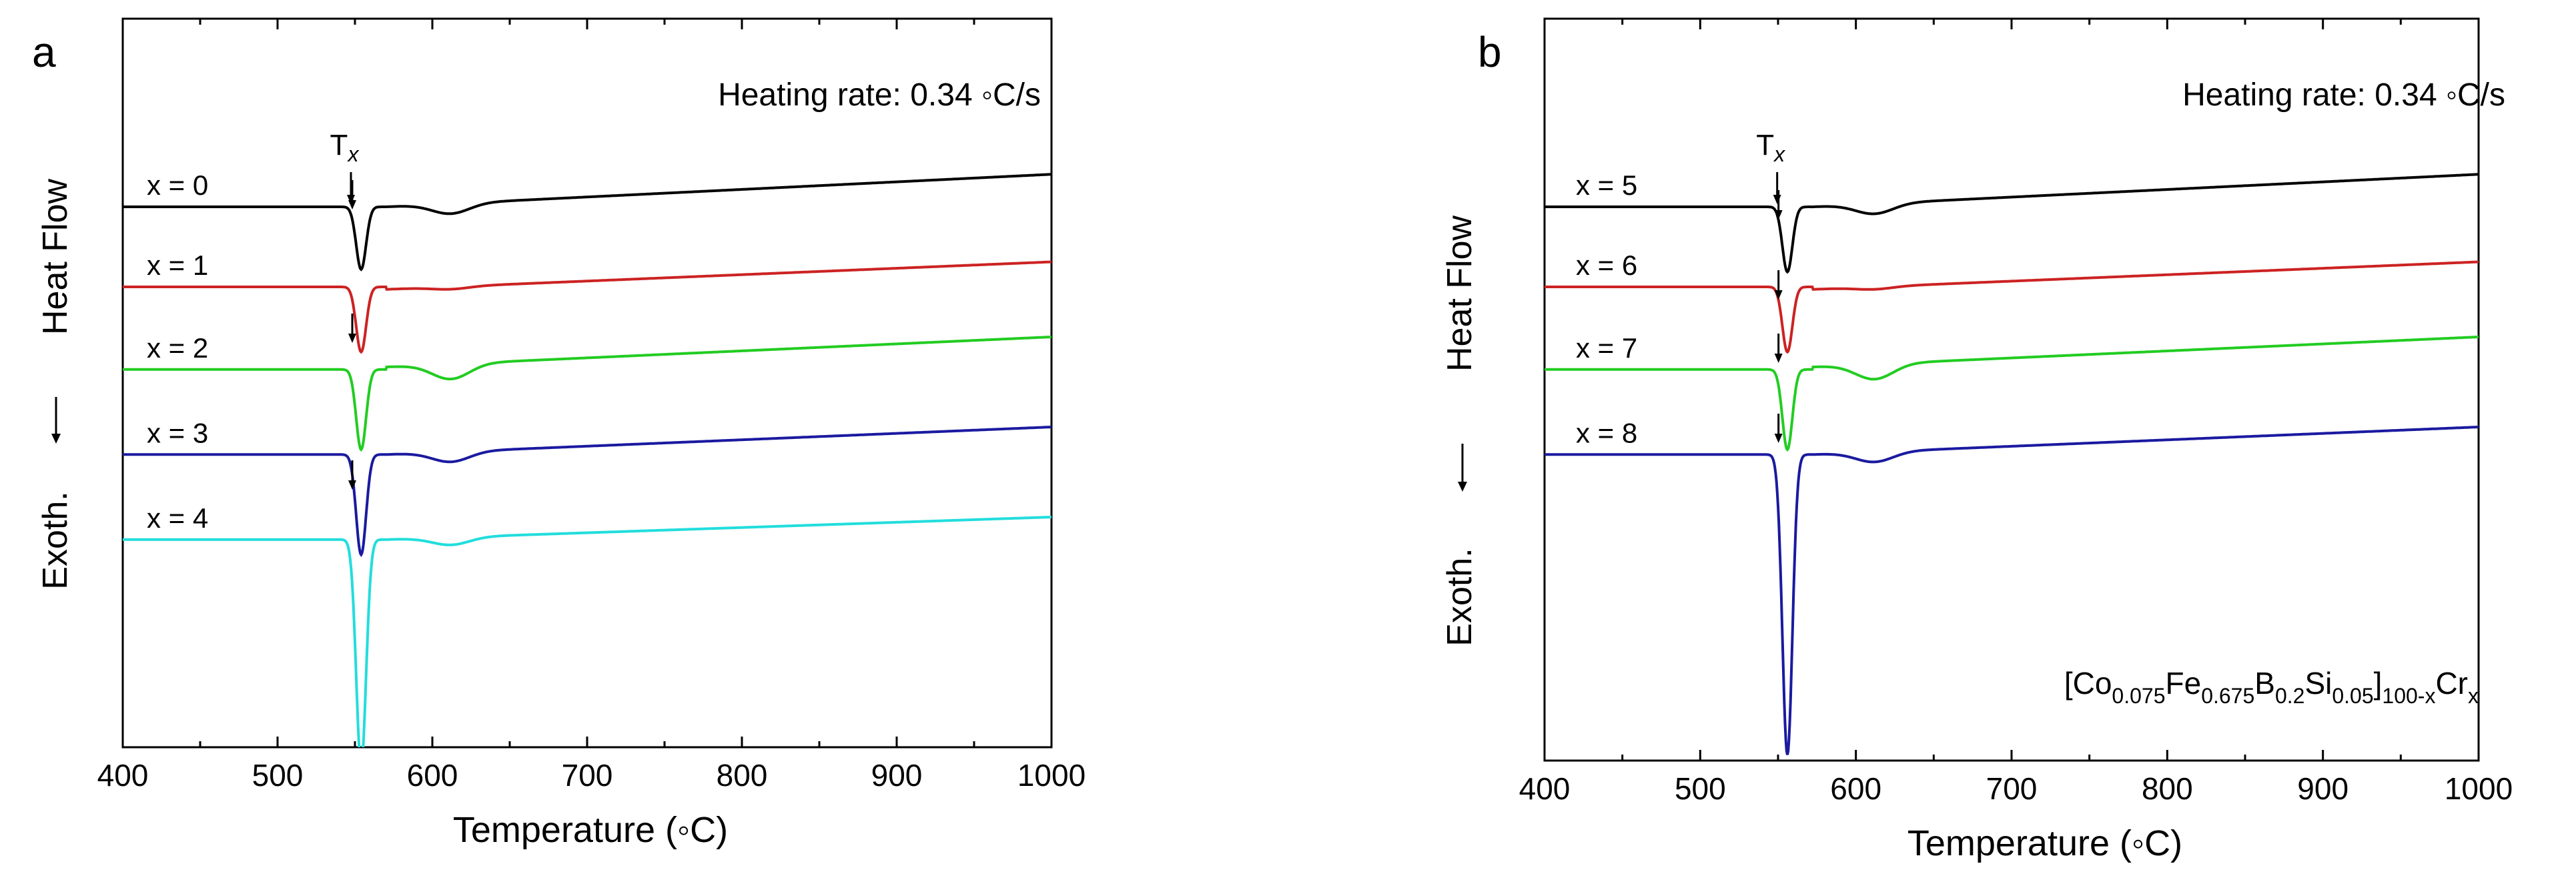 This screenshot has width=2576, height=892. I want to click on composition-sub: 0.675, so click(2227, 696).